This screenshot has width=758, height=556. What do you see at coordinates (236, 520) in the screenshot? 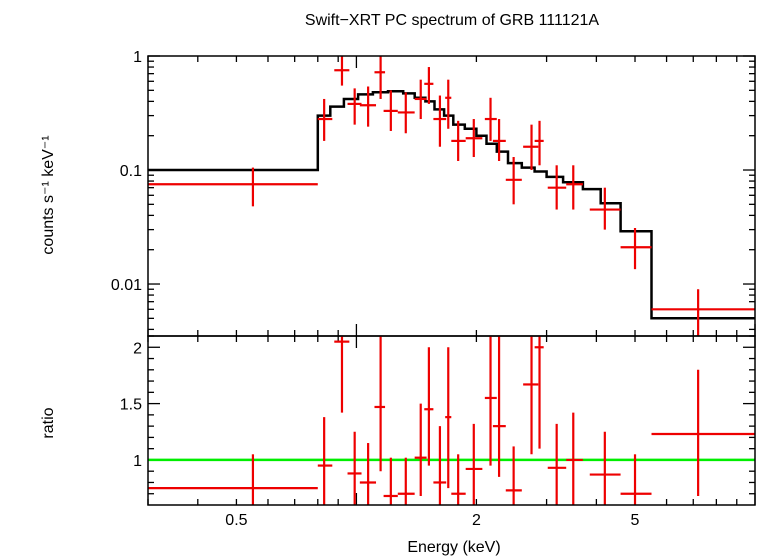
I see `ratio-x-tick-label: 0.5` at bounding box center [236, 520].